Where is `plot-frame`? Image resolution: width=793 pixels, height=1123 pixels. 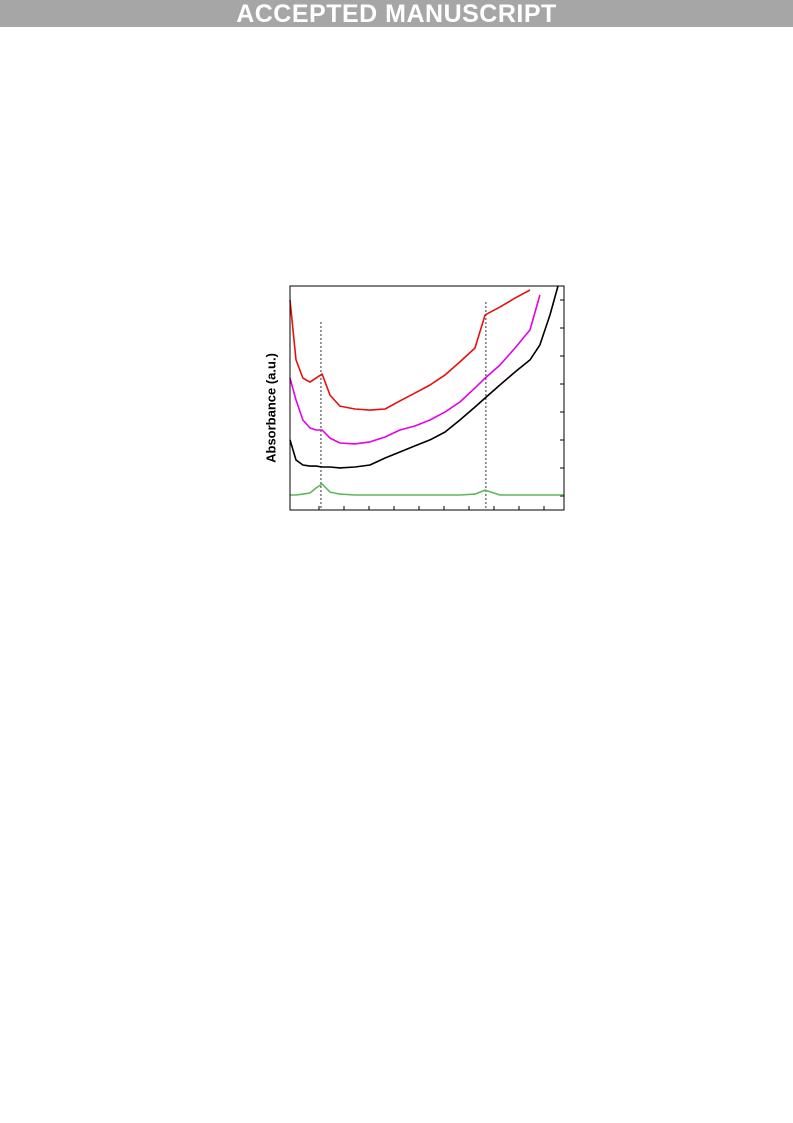 plot-frame is located at coordinates (427, 398).